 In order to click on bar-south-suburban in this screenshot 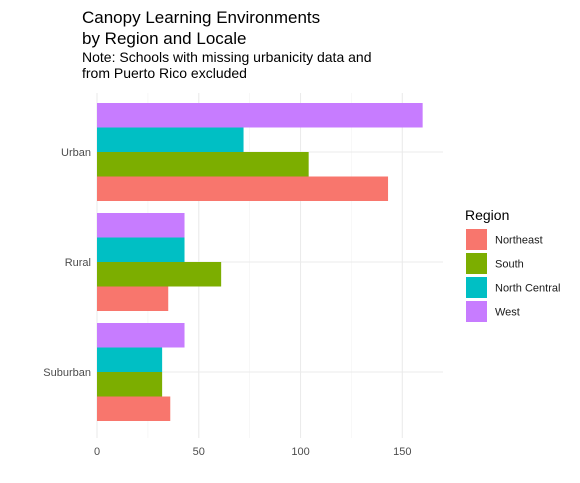, I will do `click(130, 384)`.